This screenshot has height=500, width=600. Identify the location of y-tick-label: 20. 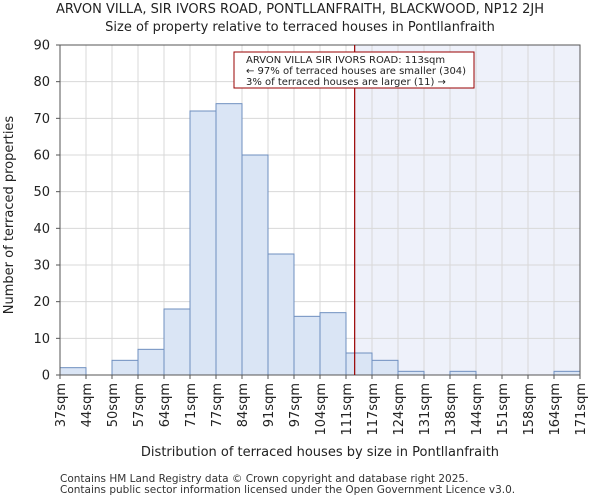
(41, 302).